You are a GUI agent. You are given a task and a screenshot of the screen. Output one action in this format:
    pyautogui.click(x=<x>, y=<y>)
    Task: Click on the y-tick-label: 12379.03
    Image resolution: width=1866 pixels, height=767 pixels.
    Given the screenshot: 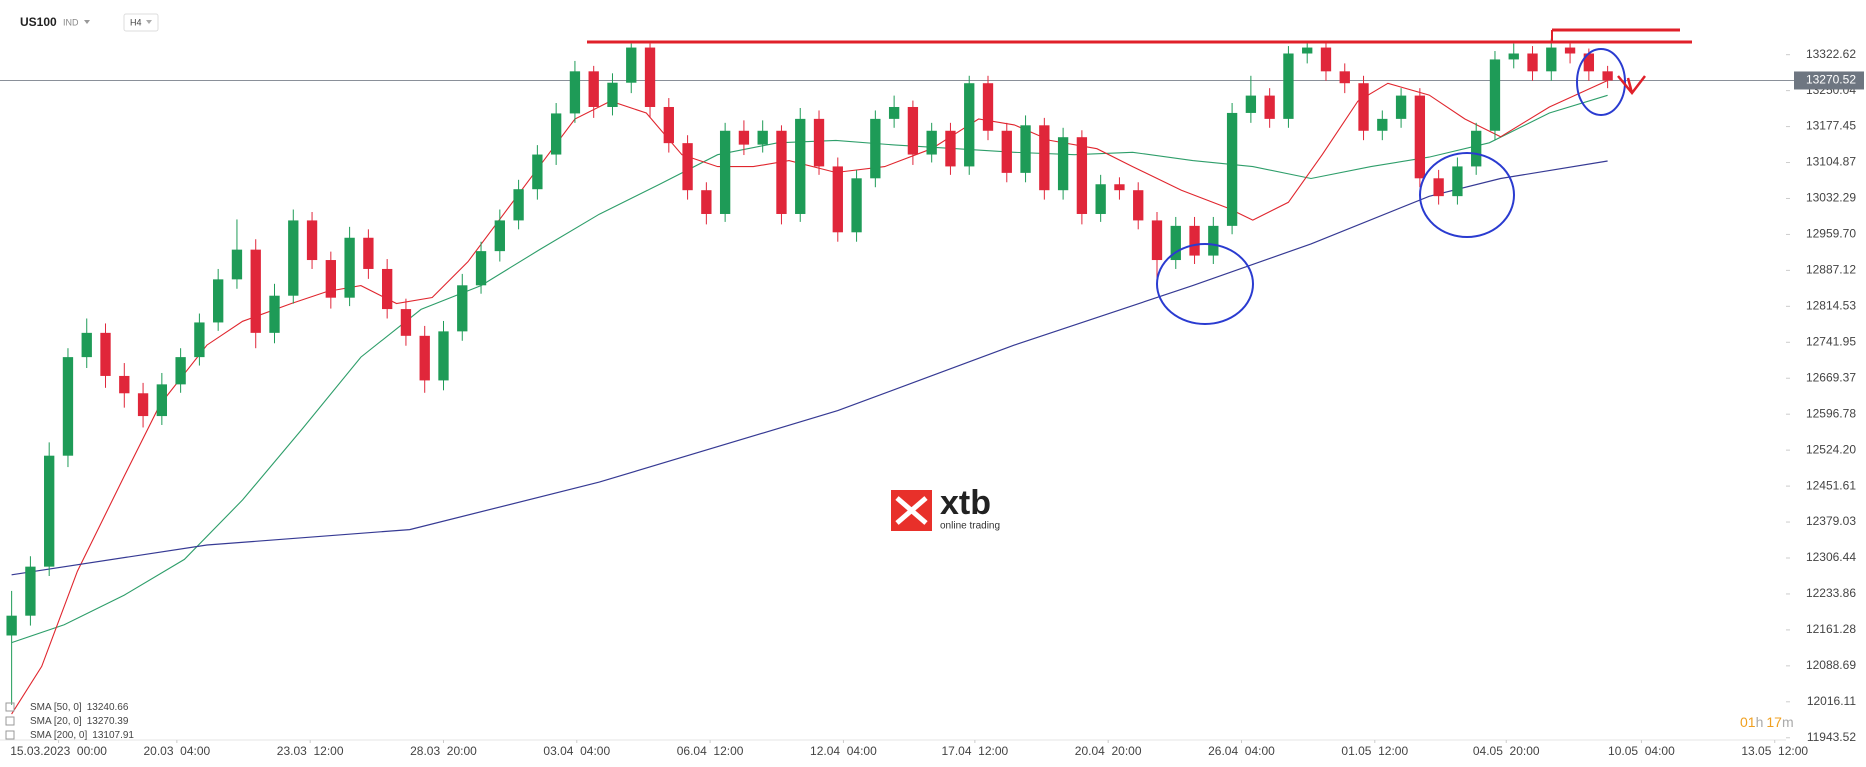 What is the action you would take?
    pyautogui.click(x=1831, y=521)
    